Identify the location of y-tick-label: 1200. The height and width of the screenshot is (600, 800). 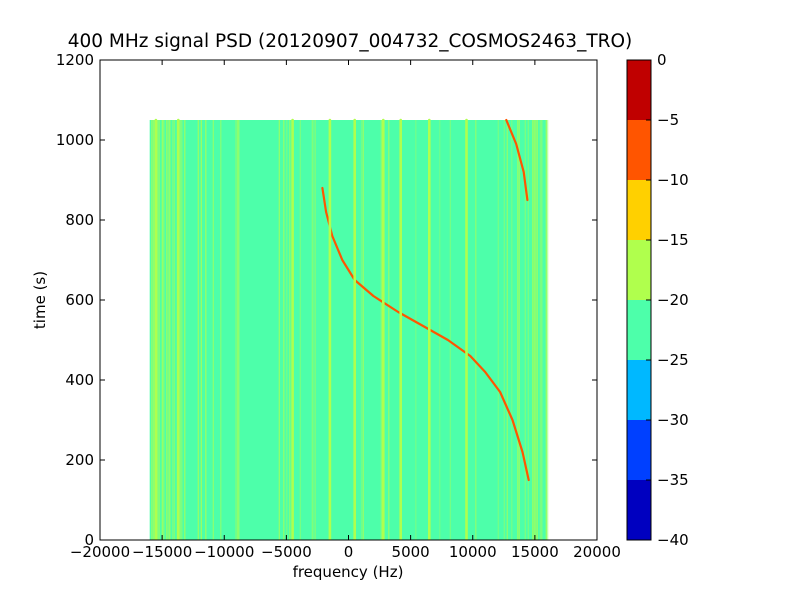
(75, 60).